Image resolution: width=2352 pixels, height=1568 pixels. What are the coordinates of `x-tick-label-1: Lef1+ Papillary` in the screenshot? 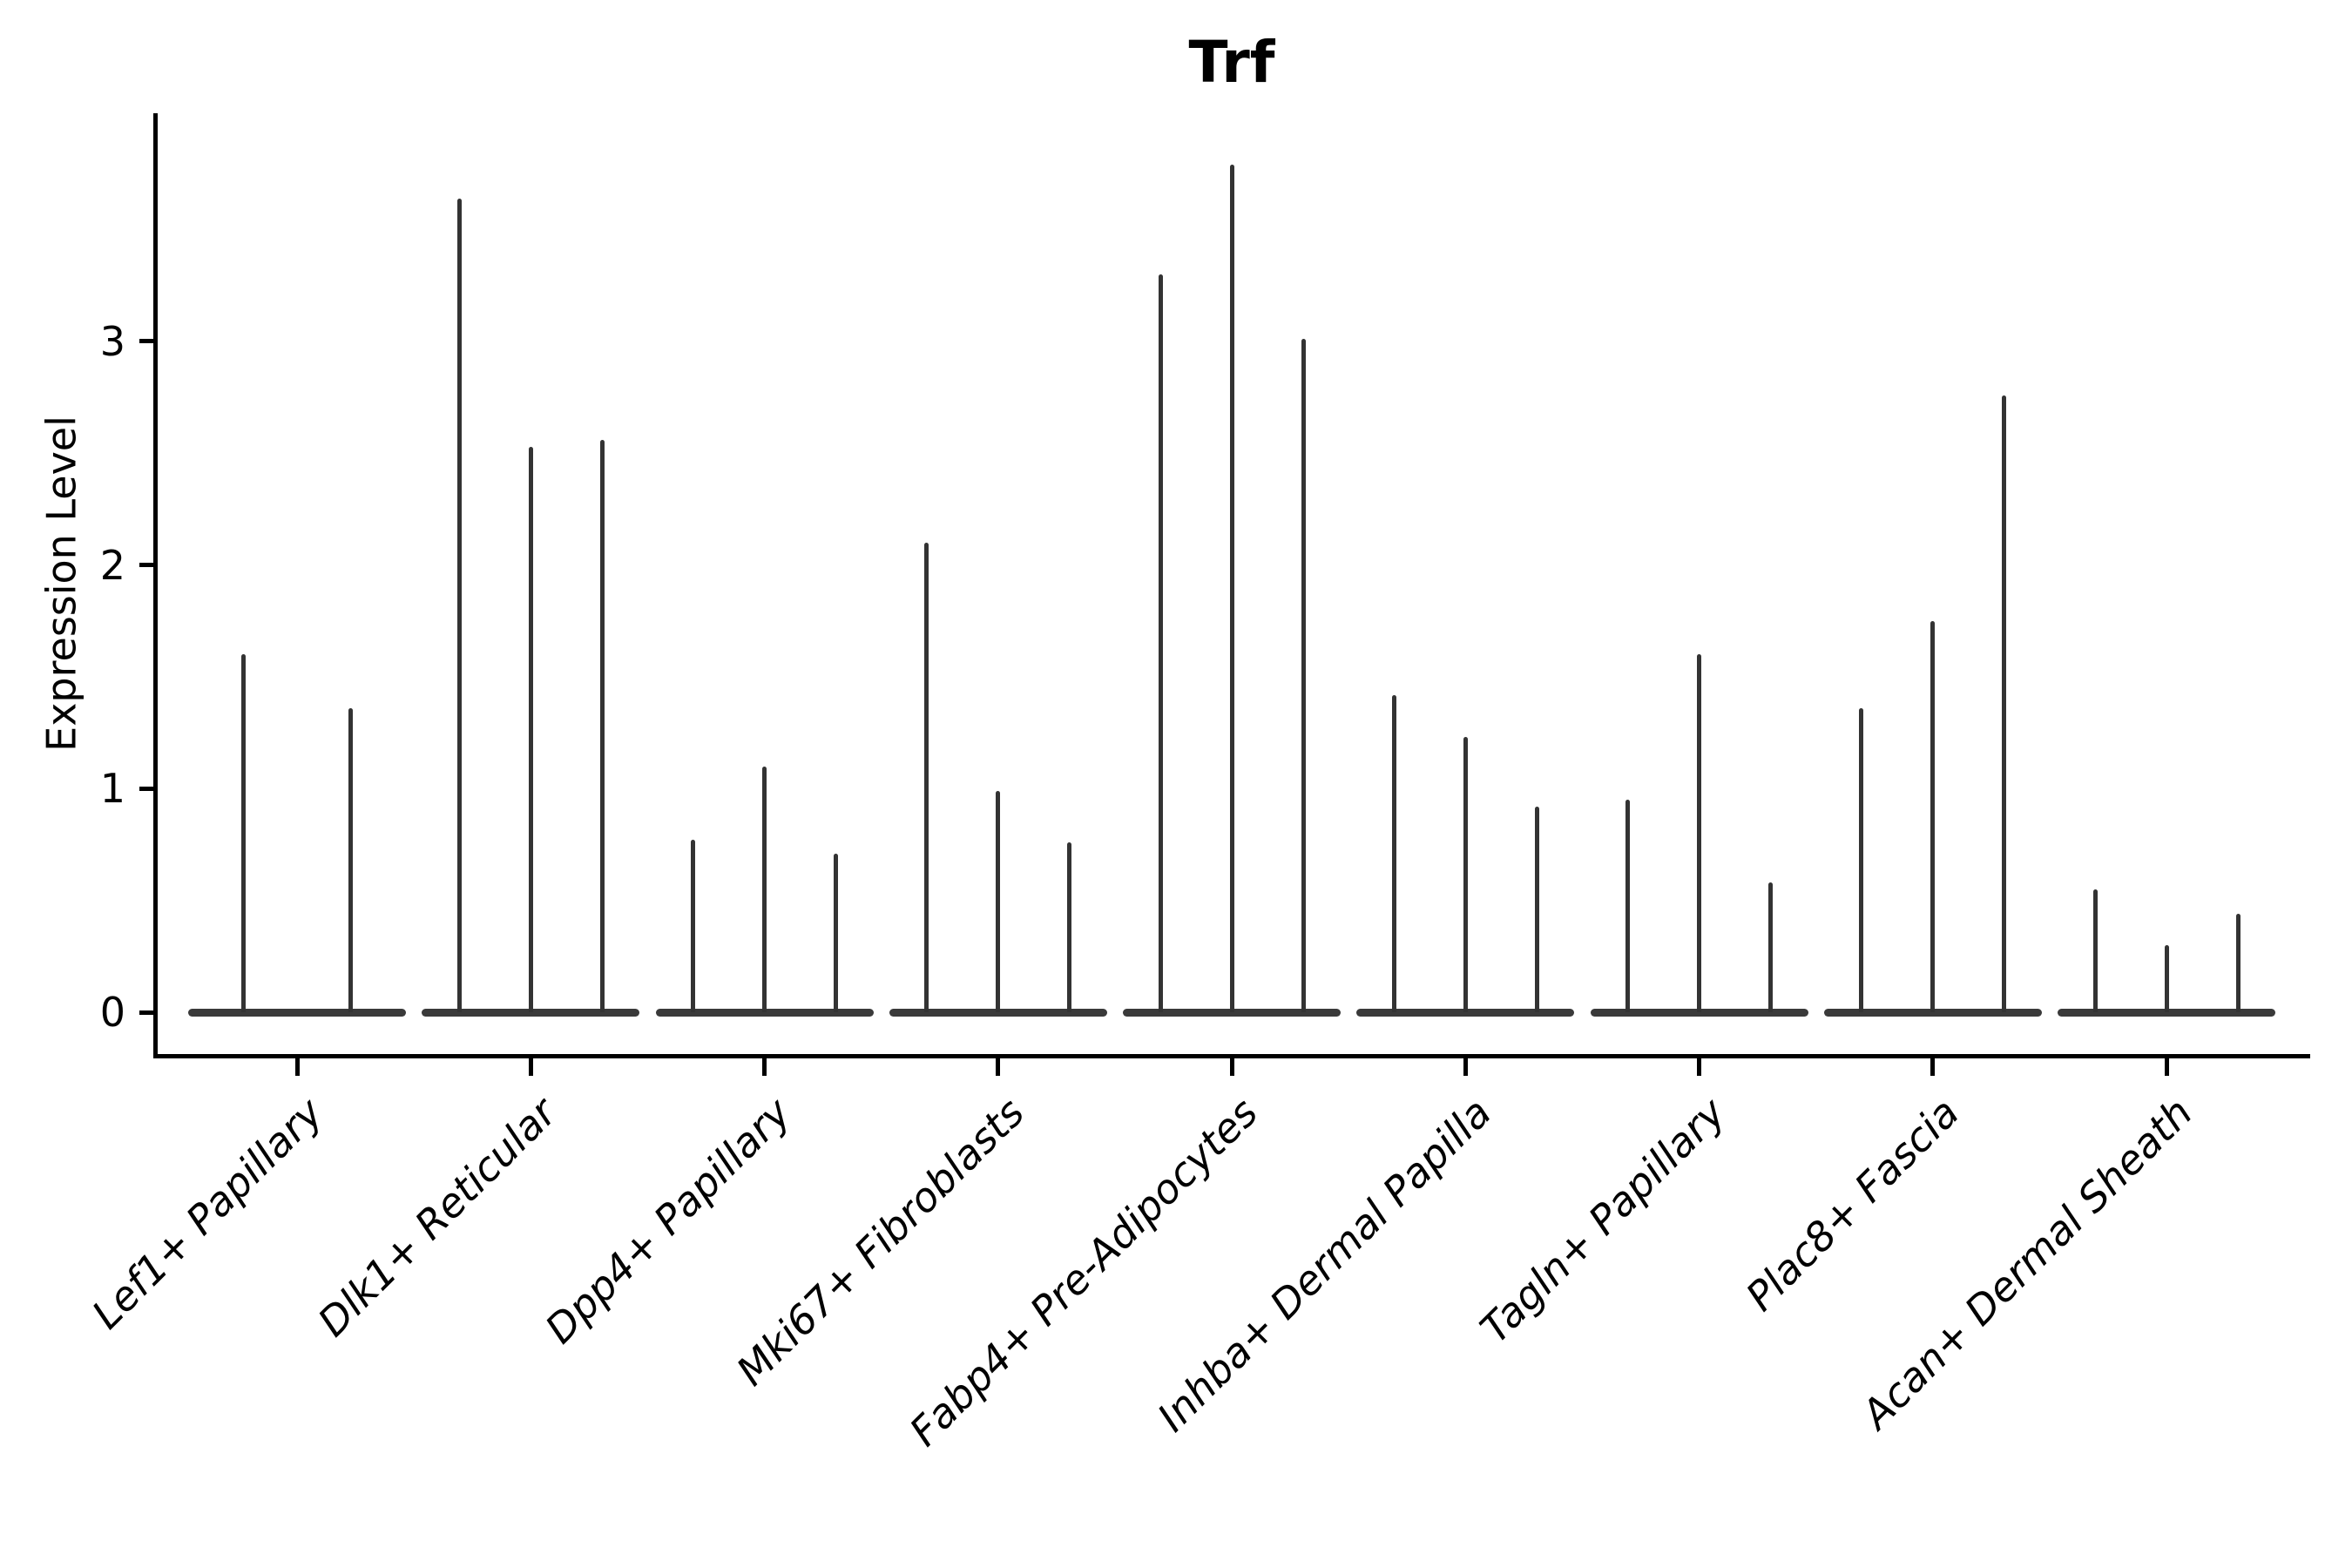 It's located at (208, 1213).